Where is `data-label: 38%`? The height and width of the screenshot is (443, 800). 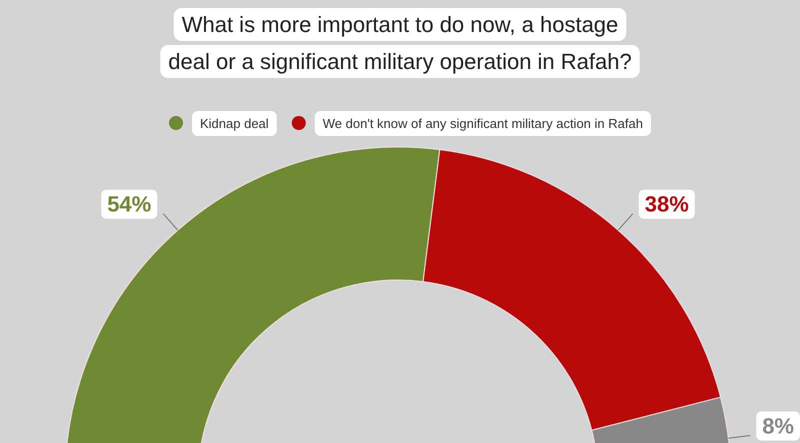
data-label: 38% is located at coordinates (666, 204).